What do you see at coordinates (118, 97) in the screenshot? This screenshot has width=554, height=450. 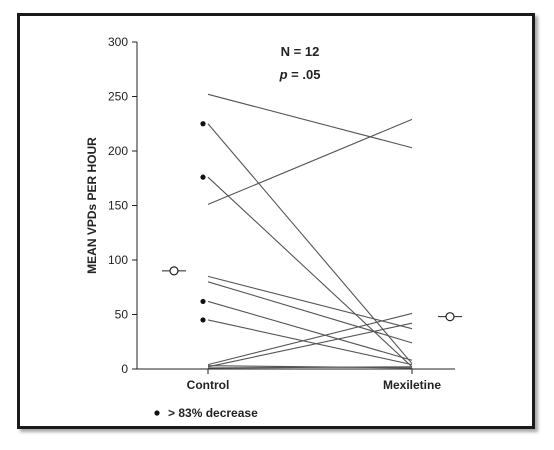 I see `y-tick-label: 250` at bounding box center [118, 97].